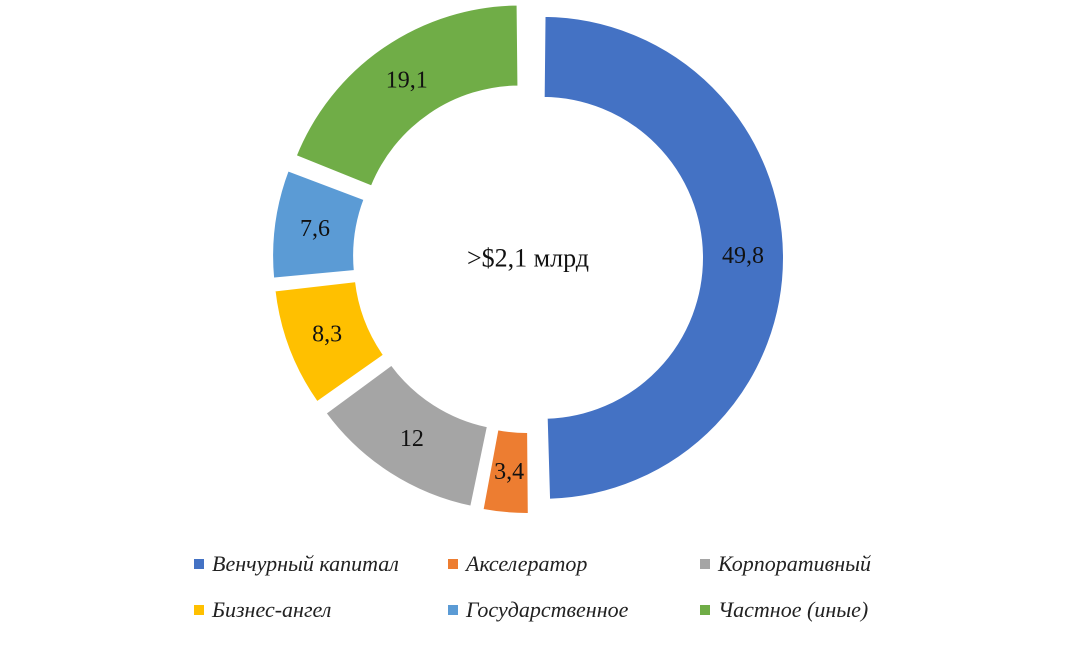 The width and height of the screenshot is (1078, 655). Describe the element at coordinates (315, 229) in the screenshot. I see `segment-value-label: 7,6` at that location.